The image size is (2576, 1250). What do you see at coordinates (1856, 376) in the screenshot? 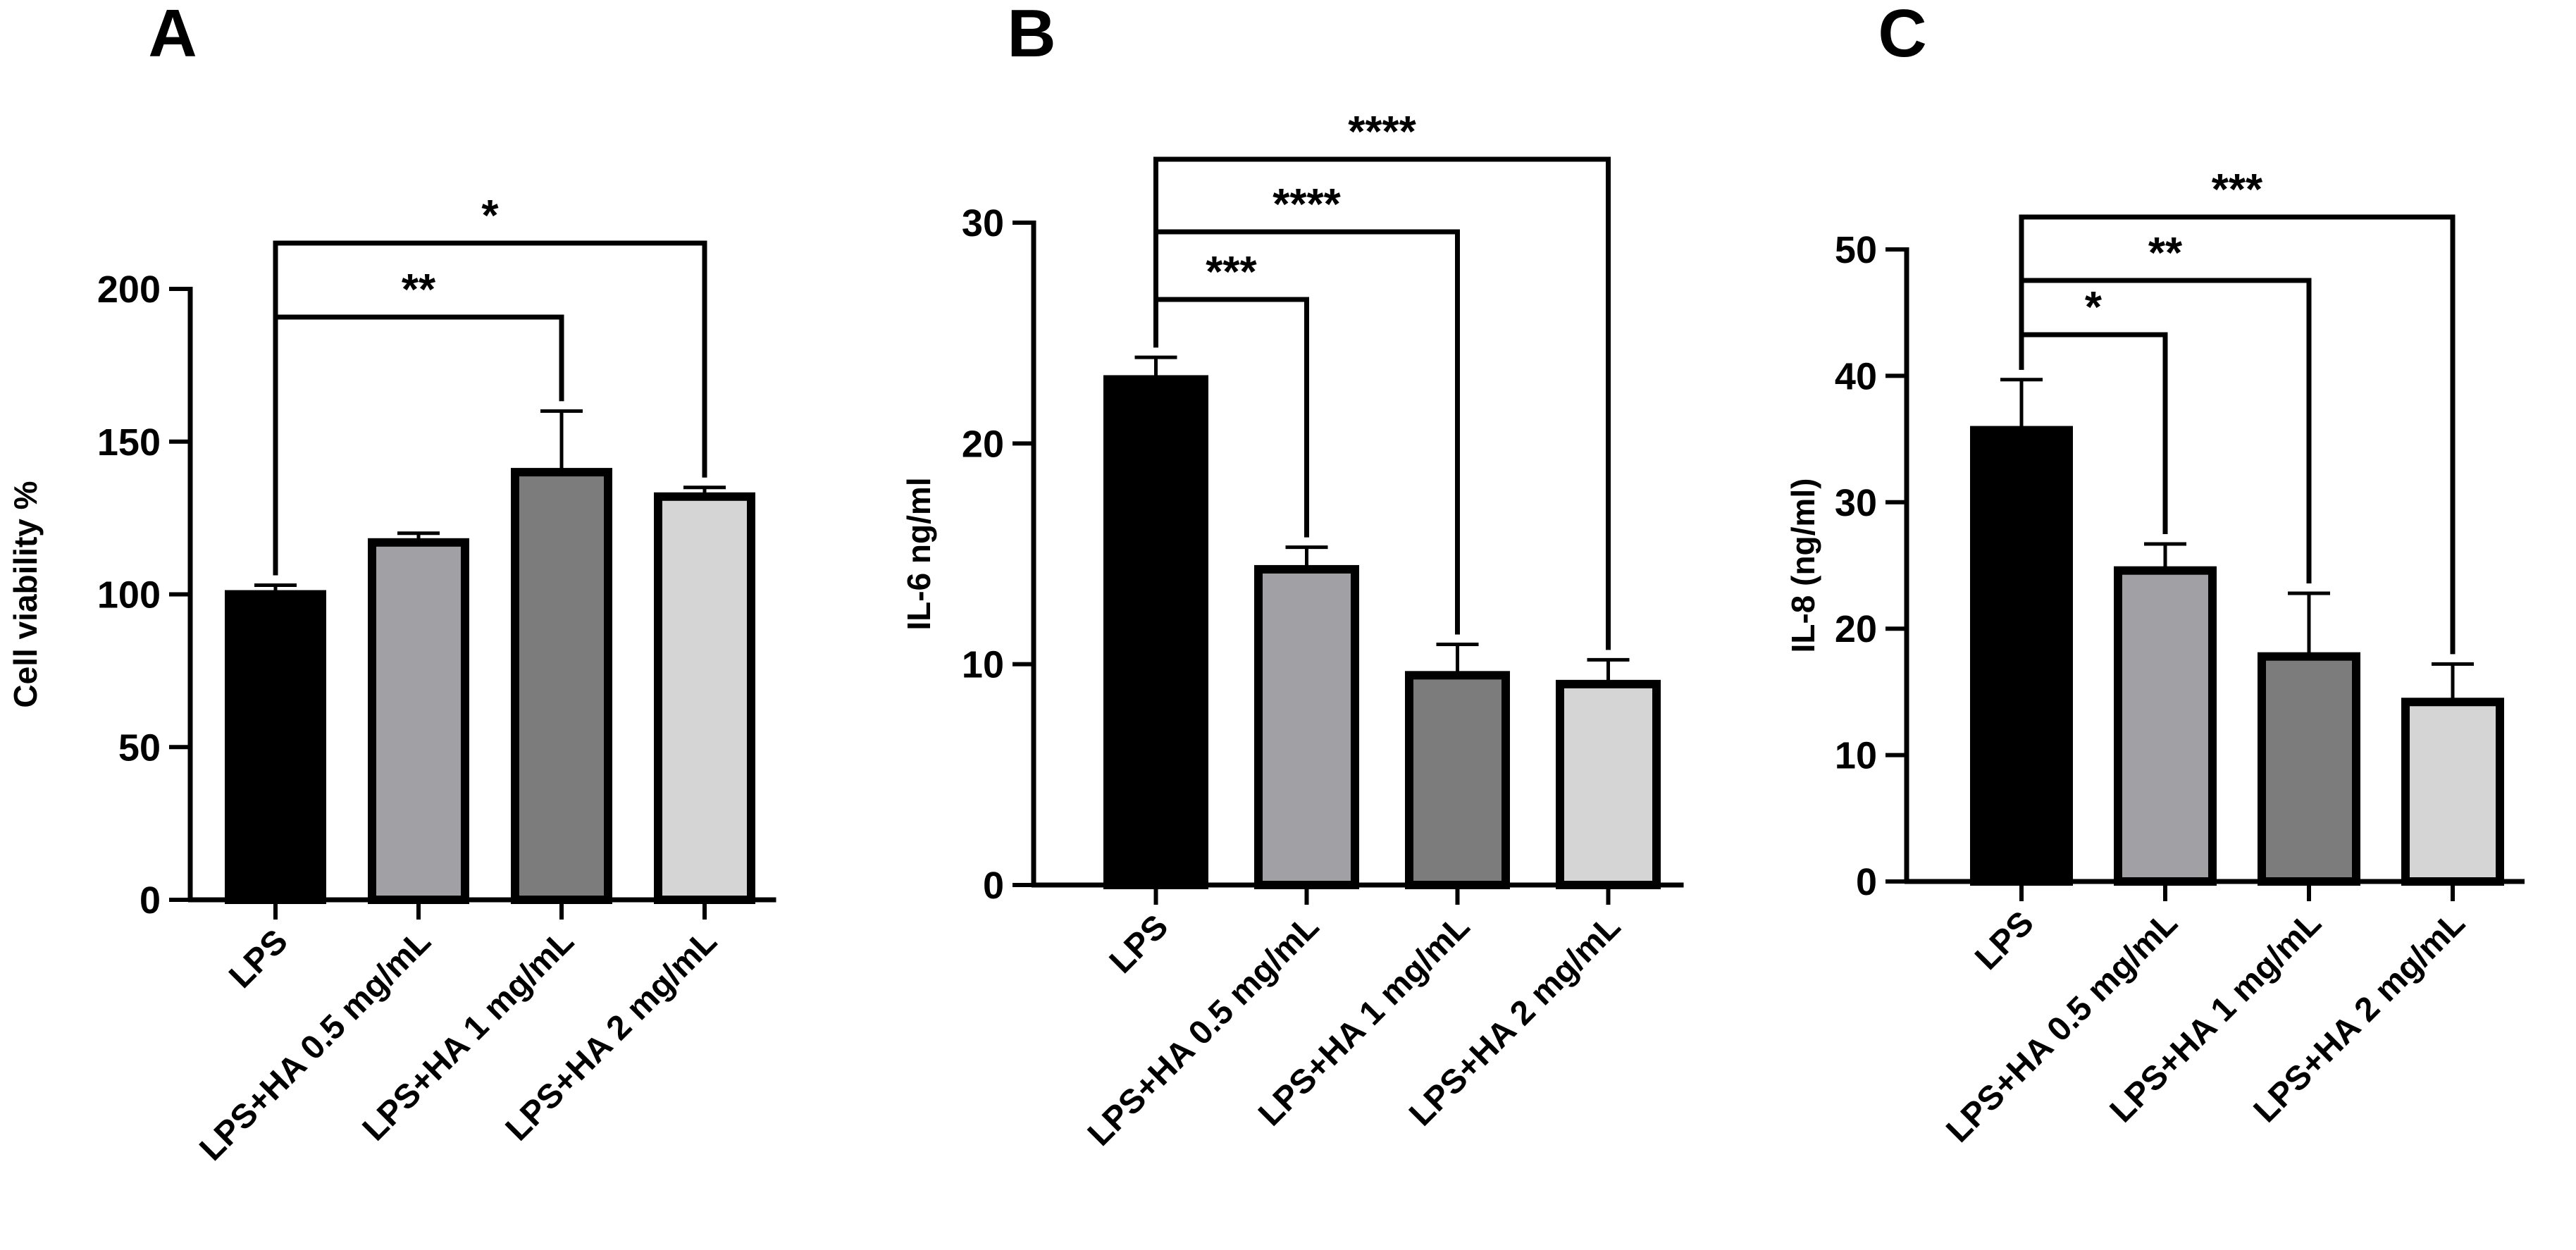
I see `y-tick-label: 40` at bounding box center [1856, 376].